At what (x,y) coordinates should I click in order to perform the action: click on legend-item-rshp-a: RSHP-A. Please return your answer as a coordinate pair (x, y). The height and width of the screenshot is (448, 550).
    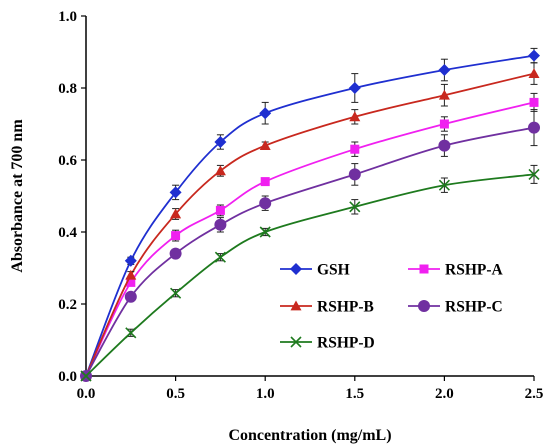
    Looking at the image, I should click on (456, 270).